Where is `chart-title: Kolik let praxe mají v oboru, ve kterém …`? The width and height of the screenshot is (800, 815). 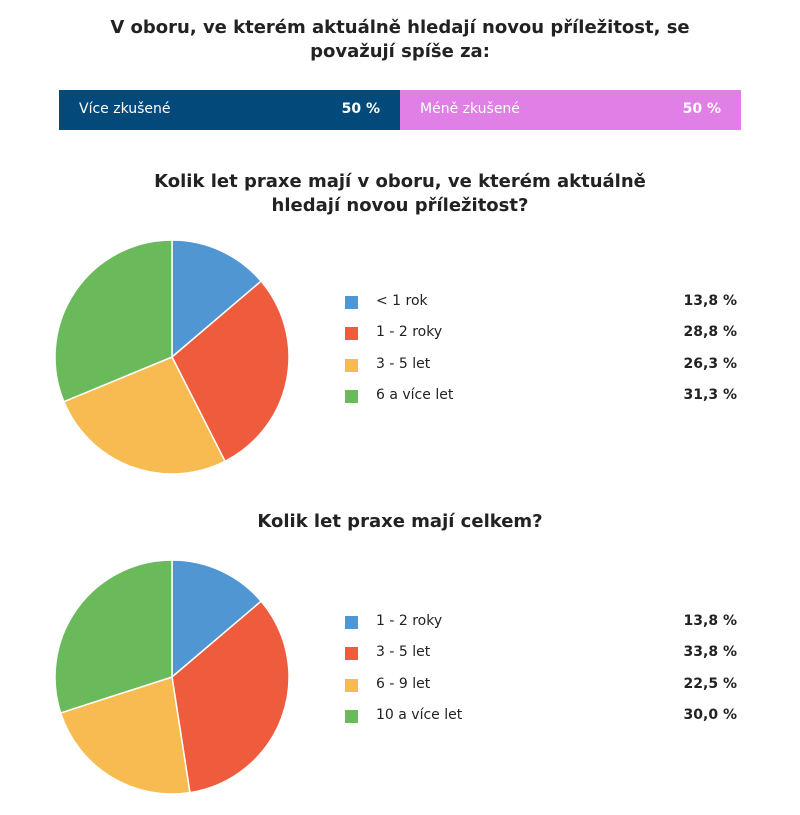
chart-title: Kolik let praxe mají v oboru, ve kterém … is located at coordinates (400, 193).